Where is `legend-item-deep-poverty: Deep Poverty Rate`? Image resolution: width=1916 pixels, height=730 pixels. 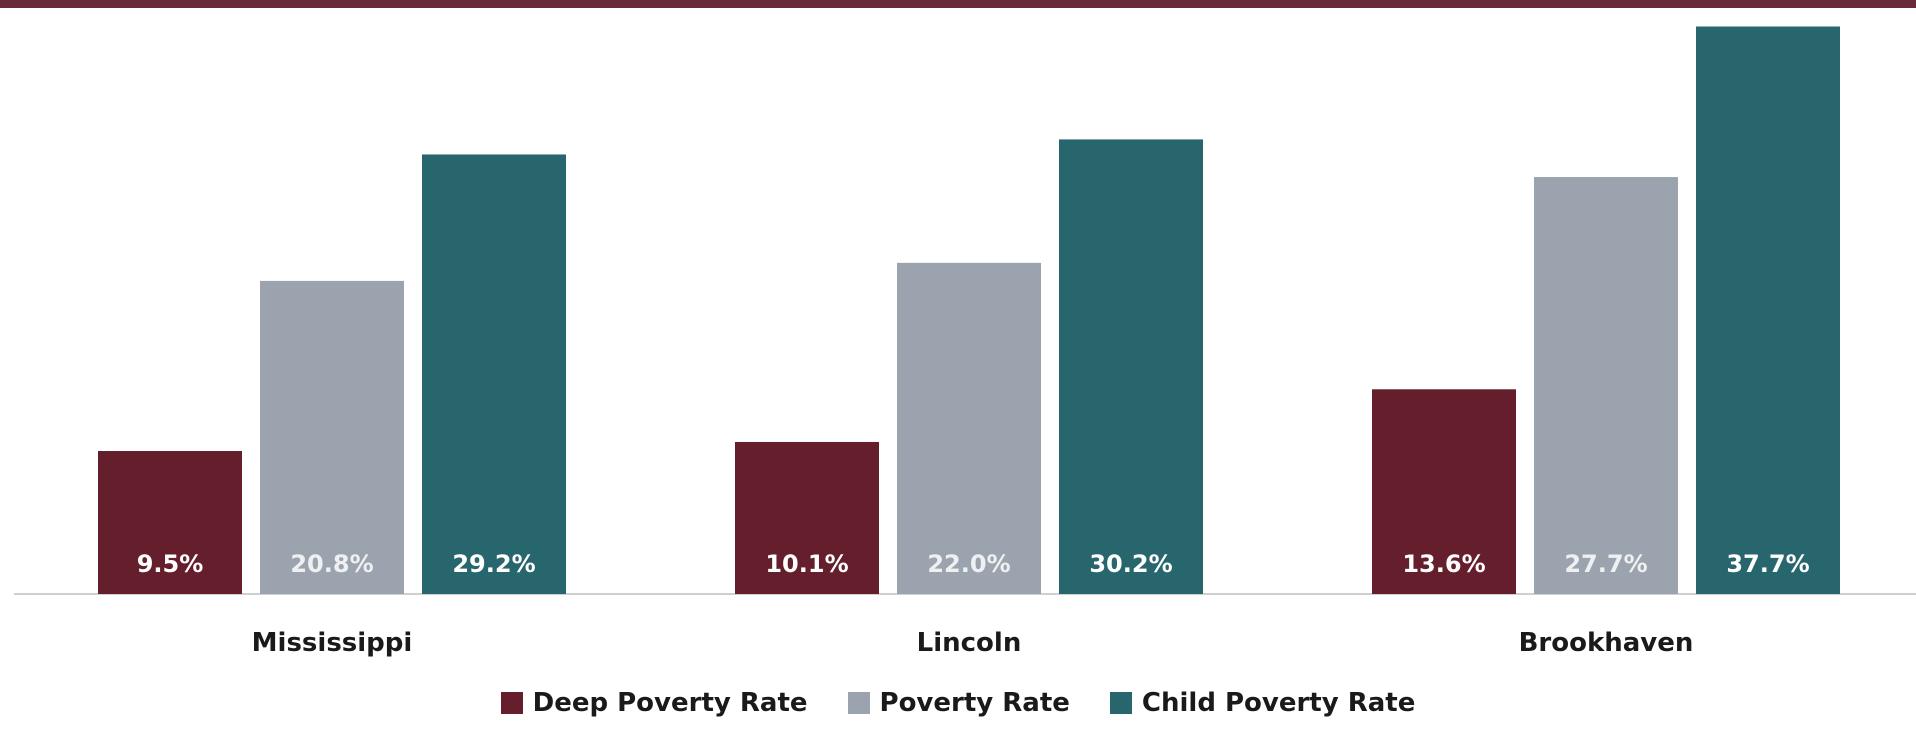 legend-item-deep-poverty: Deep Poverty Rate is located at coordinates (654, 703).